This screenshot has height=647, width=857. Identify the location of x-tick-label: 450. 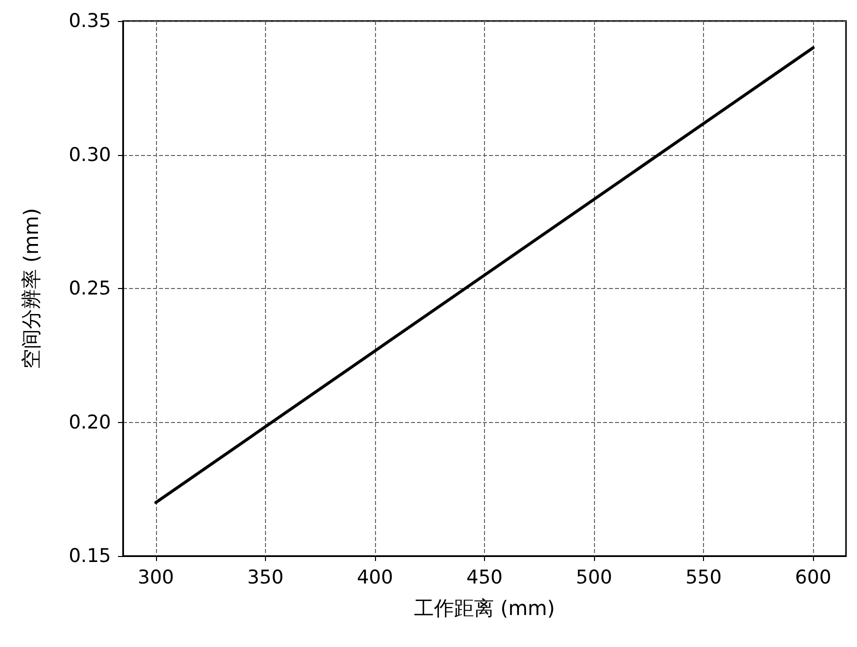
(484, 577).